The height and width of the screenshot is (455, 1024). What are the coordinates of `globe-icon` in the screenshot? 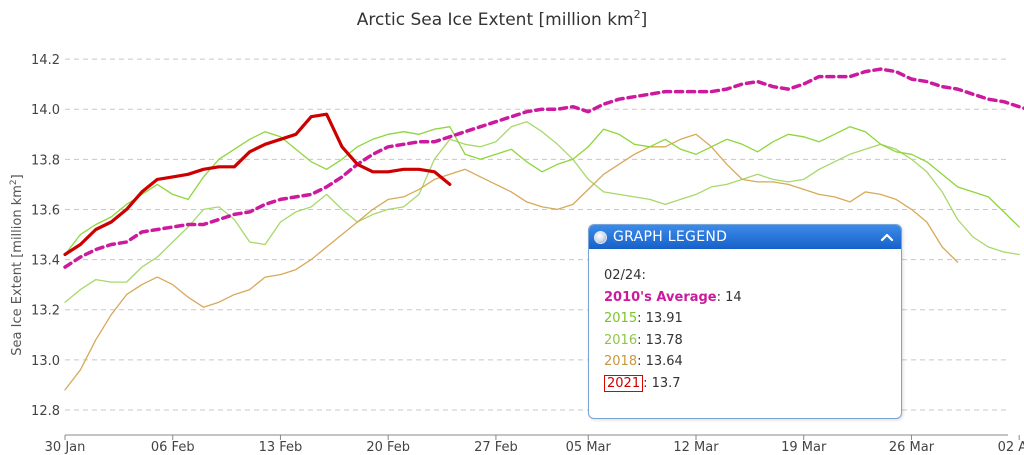 It's located at (600, 237).